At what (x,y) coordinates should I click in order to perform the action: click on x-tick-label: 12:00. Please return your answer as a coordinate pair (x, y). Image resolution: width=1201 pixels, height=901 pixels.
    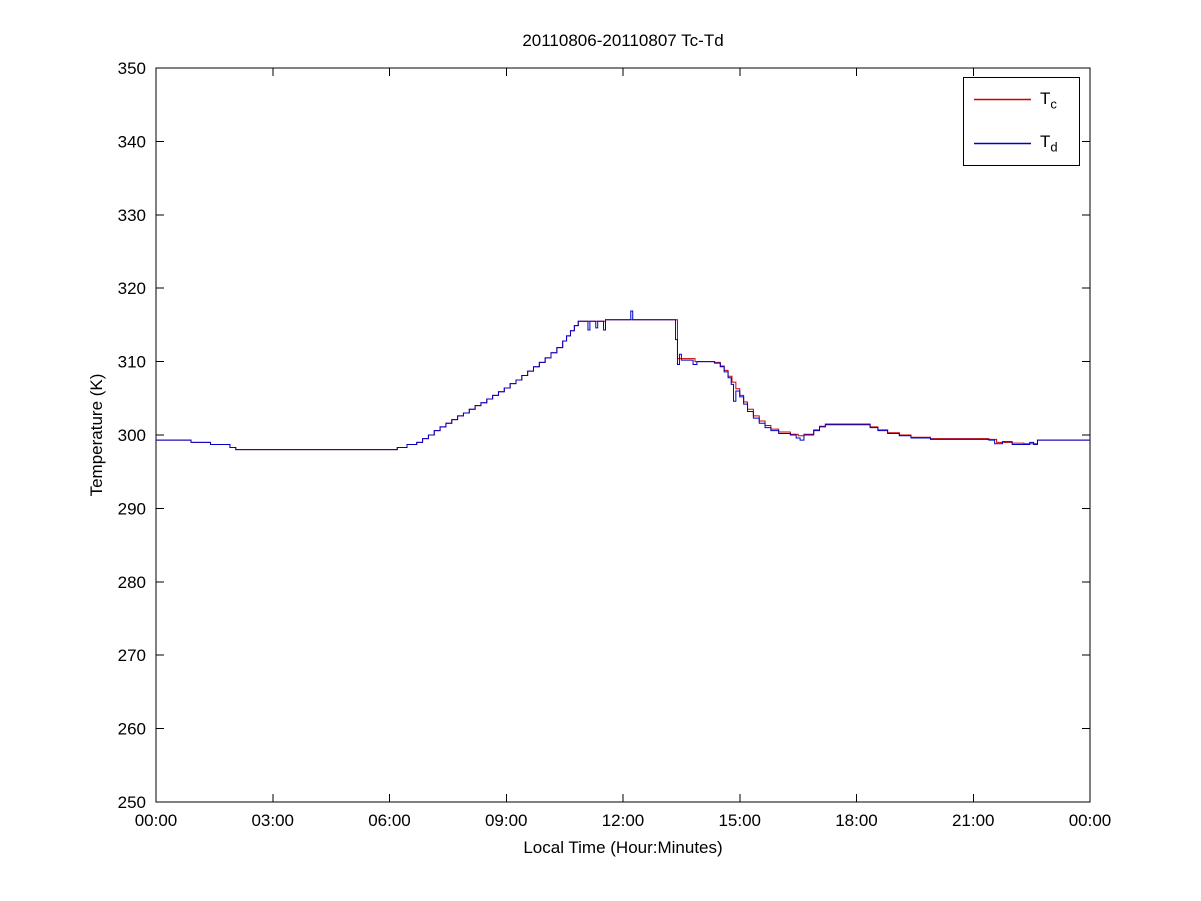
    Looking at the image, I should click on (623, 820).